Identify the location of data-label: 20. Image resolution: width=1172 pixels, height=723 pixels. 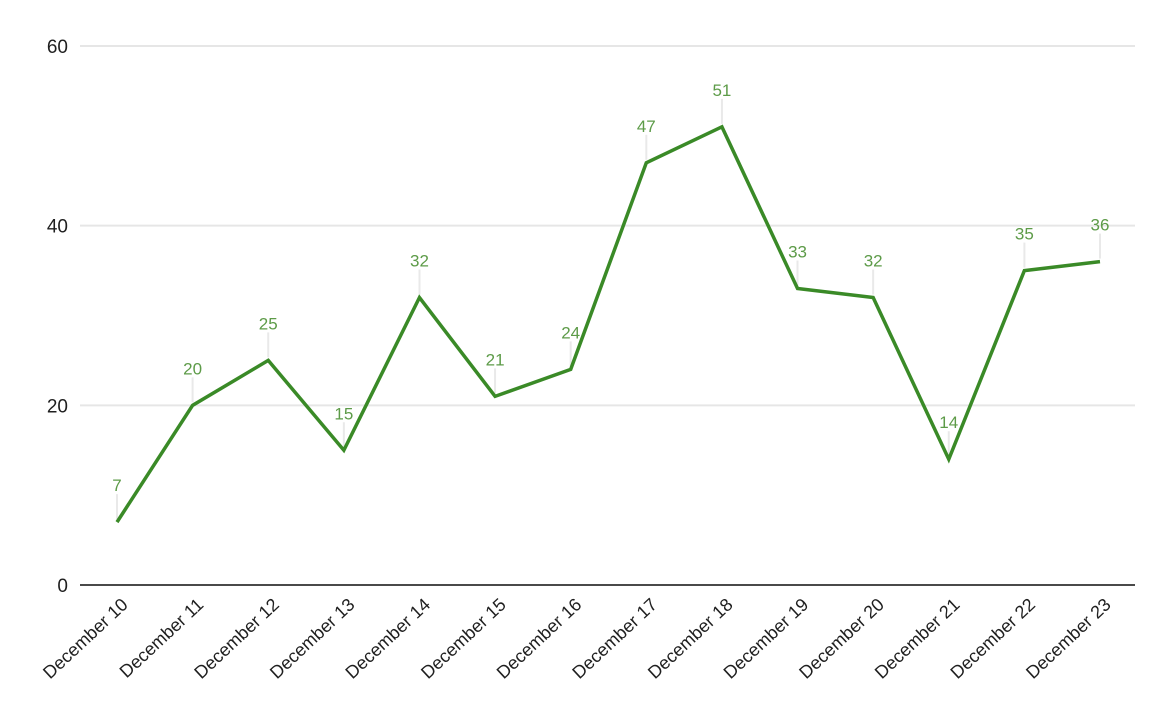
(192, 368).